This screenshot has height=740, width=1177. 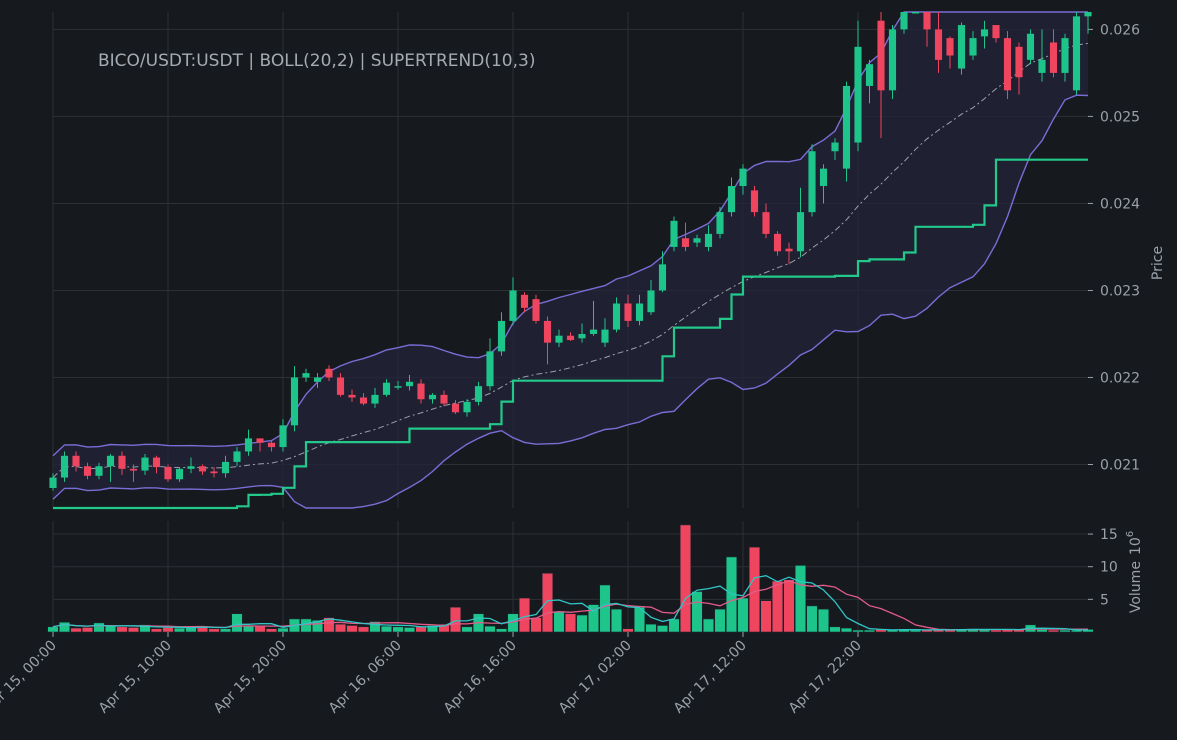 What do you see at coordinates (1120, 378) in the screenshot?
I see `price-tick-label: 0.022` at bounding box center [1120, 378].